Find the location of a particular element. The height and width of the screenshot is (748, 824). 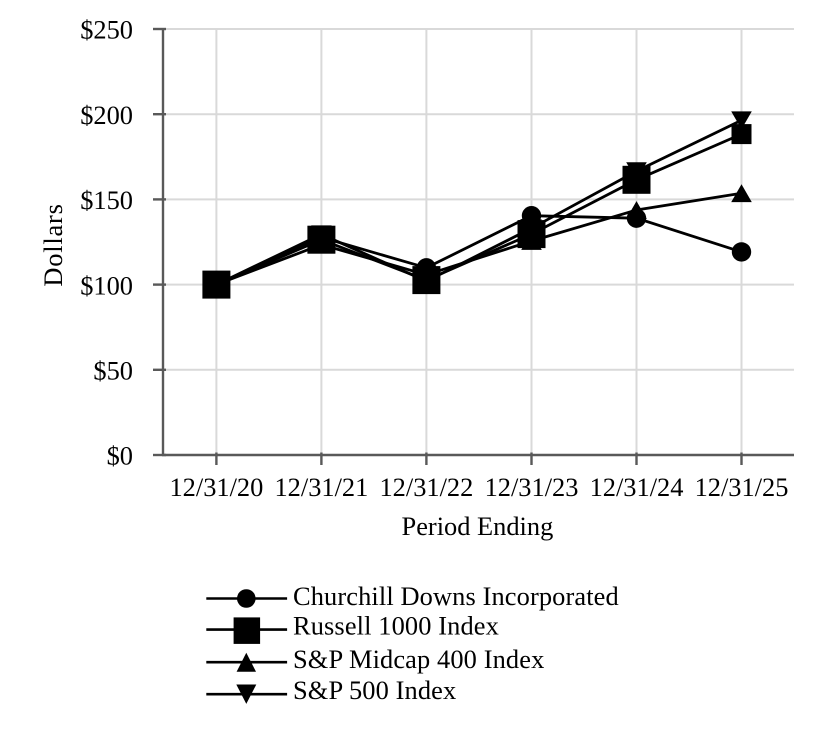

svg-text: $200 is located at coordinates (106, 115).